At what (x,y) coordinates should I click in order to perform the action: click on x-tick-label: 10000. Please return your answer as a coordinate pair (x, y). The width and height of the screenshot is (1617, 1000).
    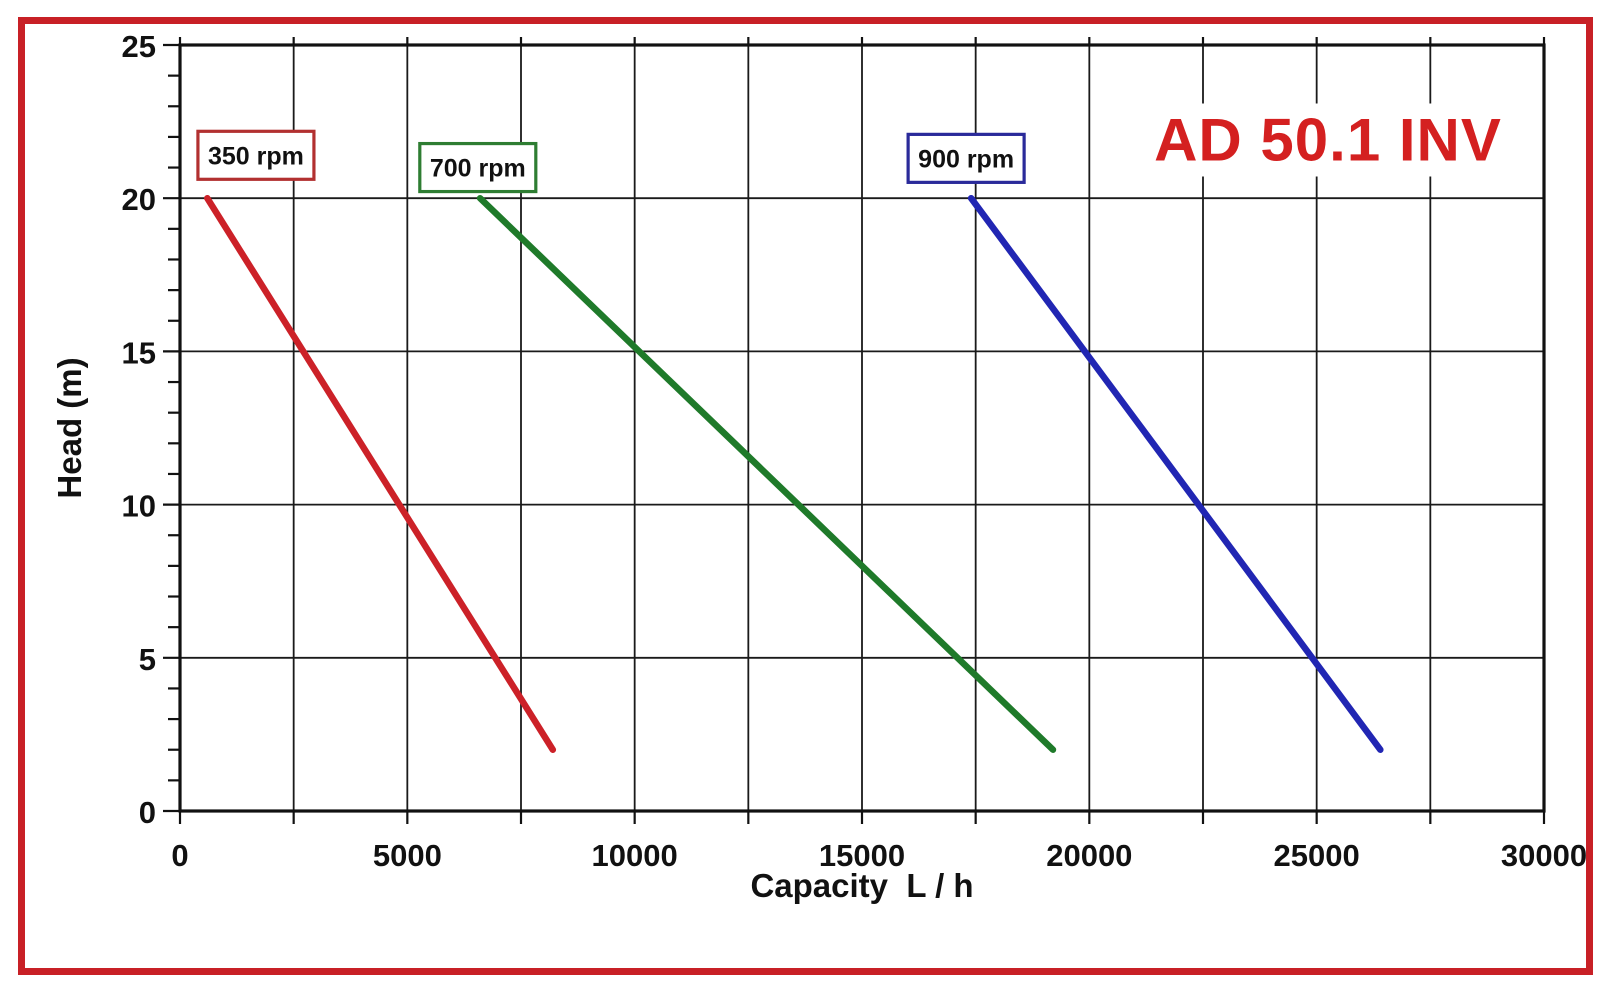
    Looking at the image, I should click on (635, 855).